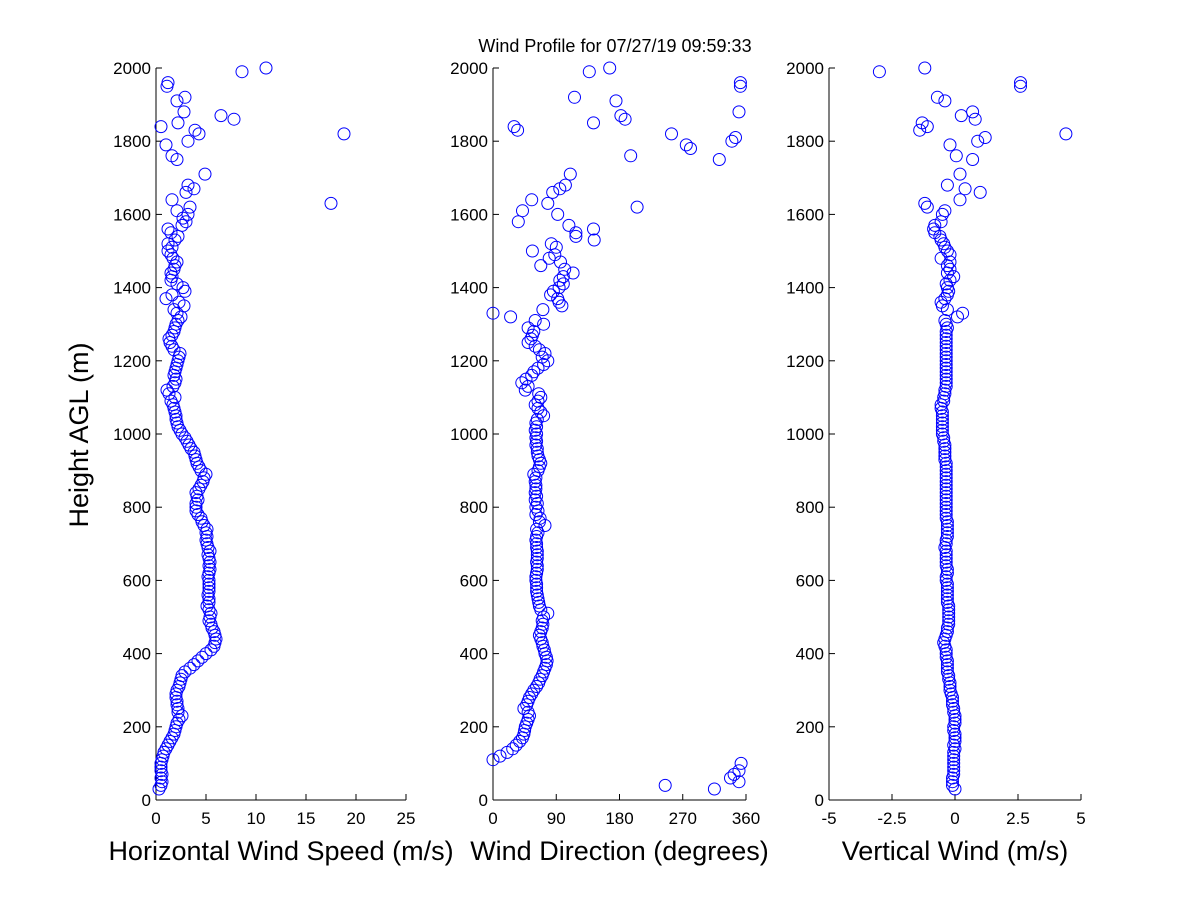  What do you see at coordinates (805, 141) in the screenshot?
I see `y-tick-label: 1800` at bounding box center [805, 141].